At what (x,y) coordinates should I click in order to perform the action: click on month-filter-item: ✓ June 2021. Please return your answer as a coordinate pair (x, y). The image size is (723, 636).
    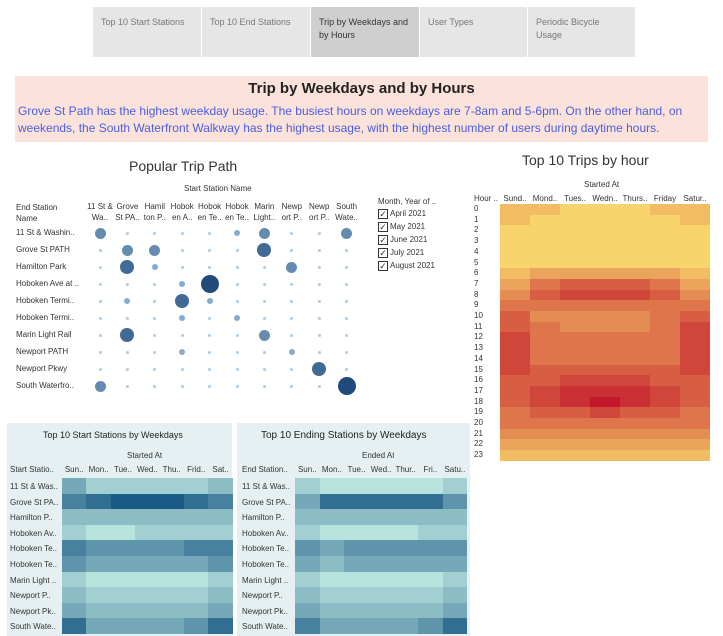
    Looking at the image, I should click on (415, 239).